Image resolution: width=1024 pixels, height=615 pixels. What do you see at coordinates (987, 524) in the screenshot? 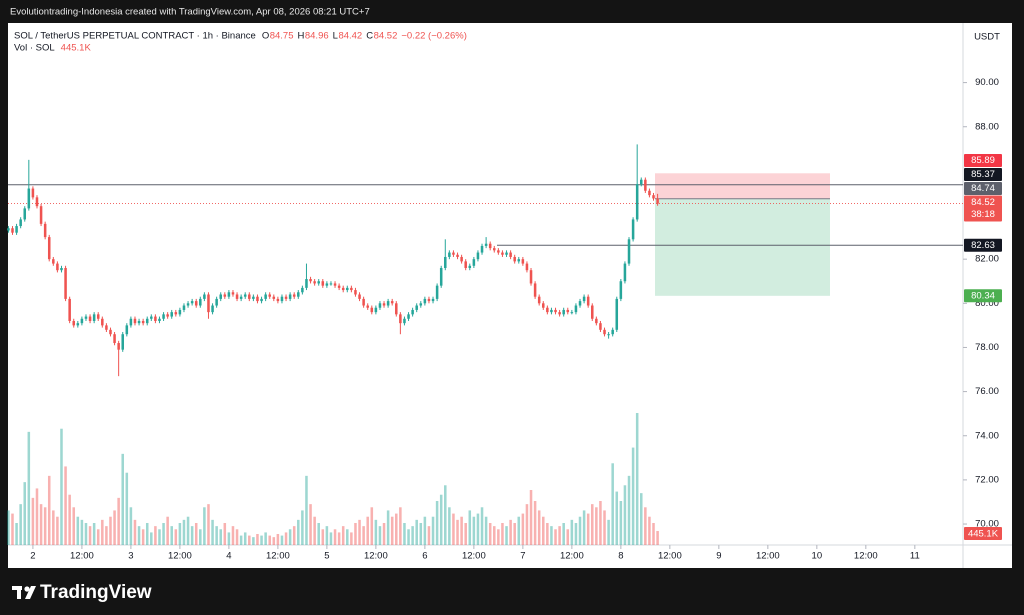
I see `y-tick-label: 70.00` at bounding box center [987, 524].